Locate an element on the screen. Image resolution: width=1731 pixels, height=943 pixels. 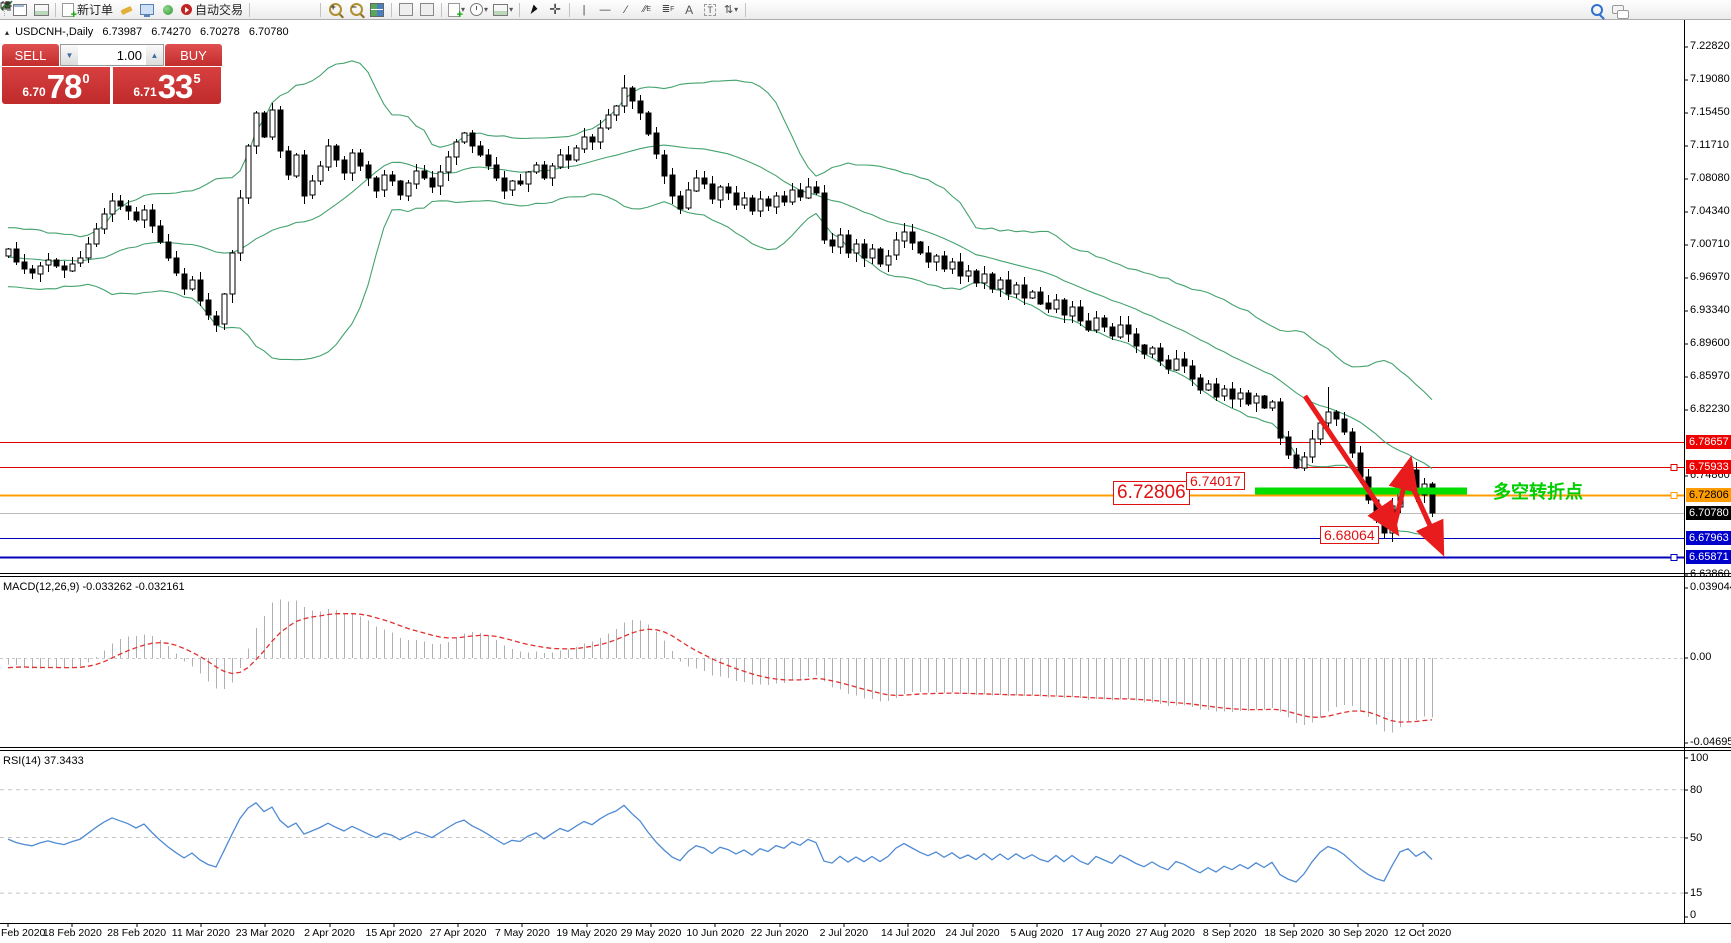
buy-button: BUY is located at coordinates (193, 55).